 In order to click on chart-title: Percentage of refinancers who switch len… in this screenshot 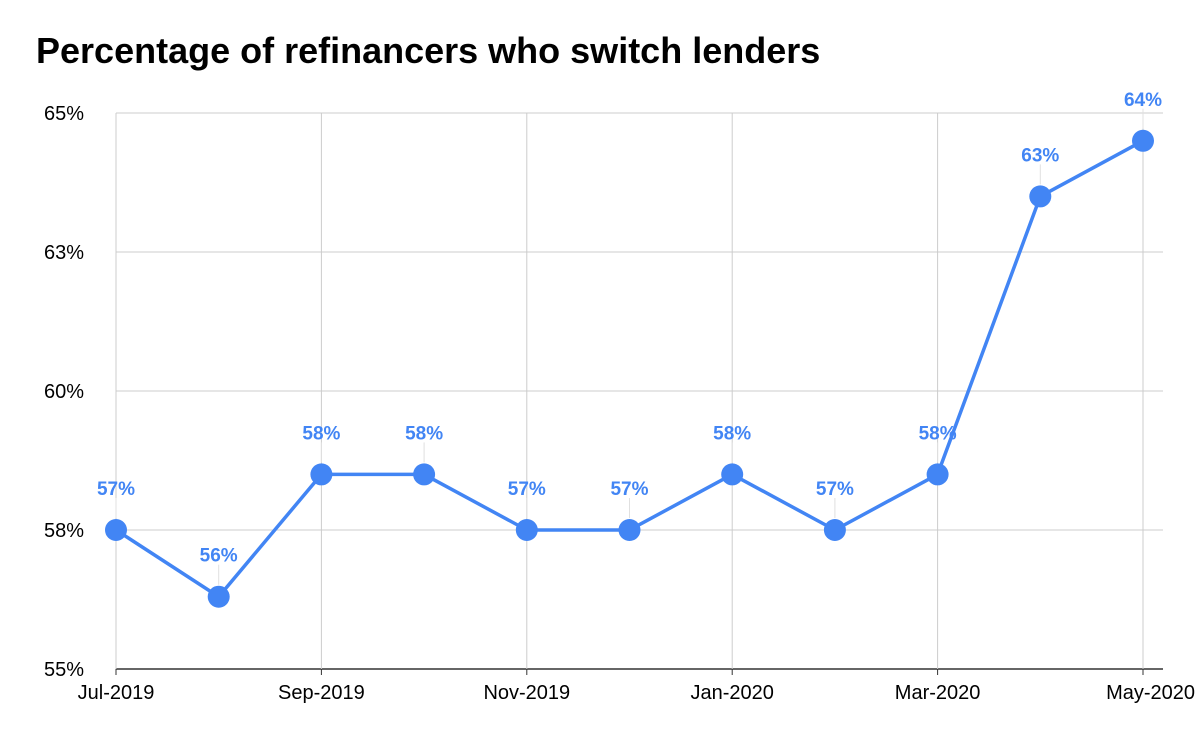, I will do `click(428, 50)`.